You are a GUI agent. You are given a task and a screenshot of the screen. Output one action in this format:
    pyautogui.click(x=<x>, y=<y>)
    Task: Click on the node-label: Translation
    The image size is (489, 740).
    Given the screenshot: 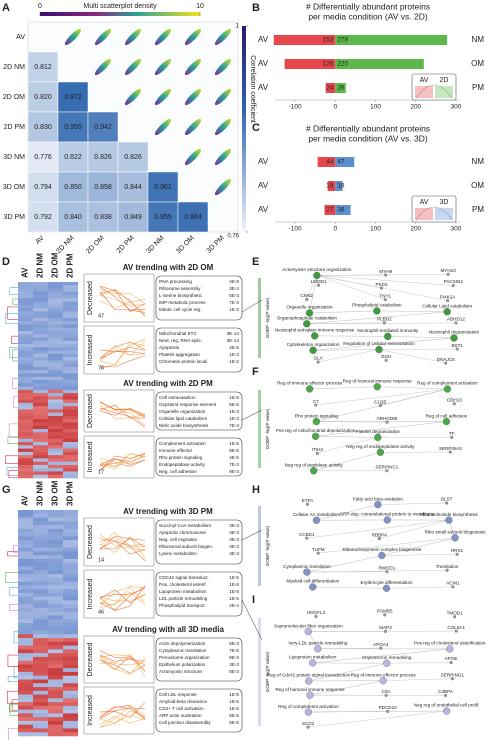 What is the action you would take?
    pyautogui.click(x=447, y=566)
    